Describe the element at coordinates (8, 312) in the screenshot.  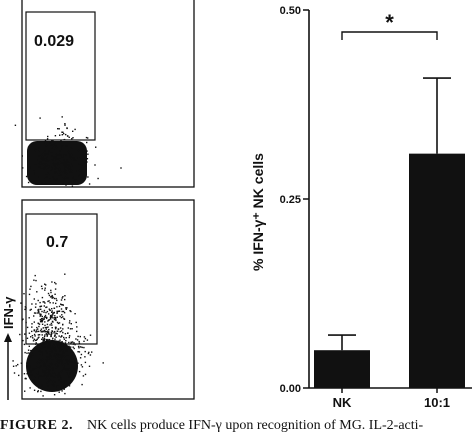
I see `axis-label: IFN-γ` at that location.